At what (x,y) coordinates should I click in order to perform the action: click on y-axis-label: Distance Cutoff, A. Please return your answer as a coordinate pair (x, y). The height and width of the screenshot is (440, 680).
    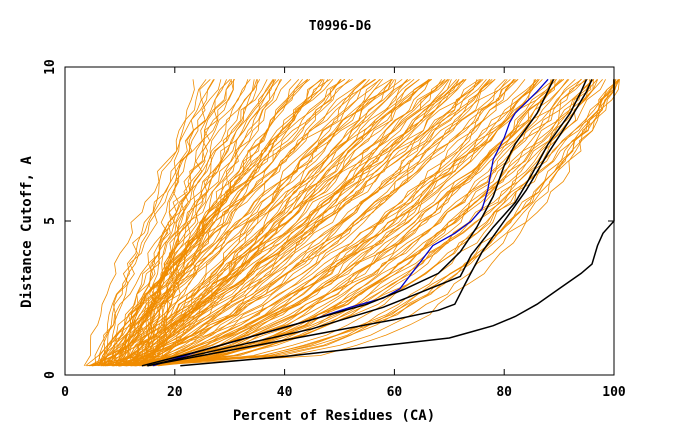
    Looking at the image, I should click on (27, 232).